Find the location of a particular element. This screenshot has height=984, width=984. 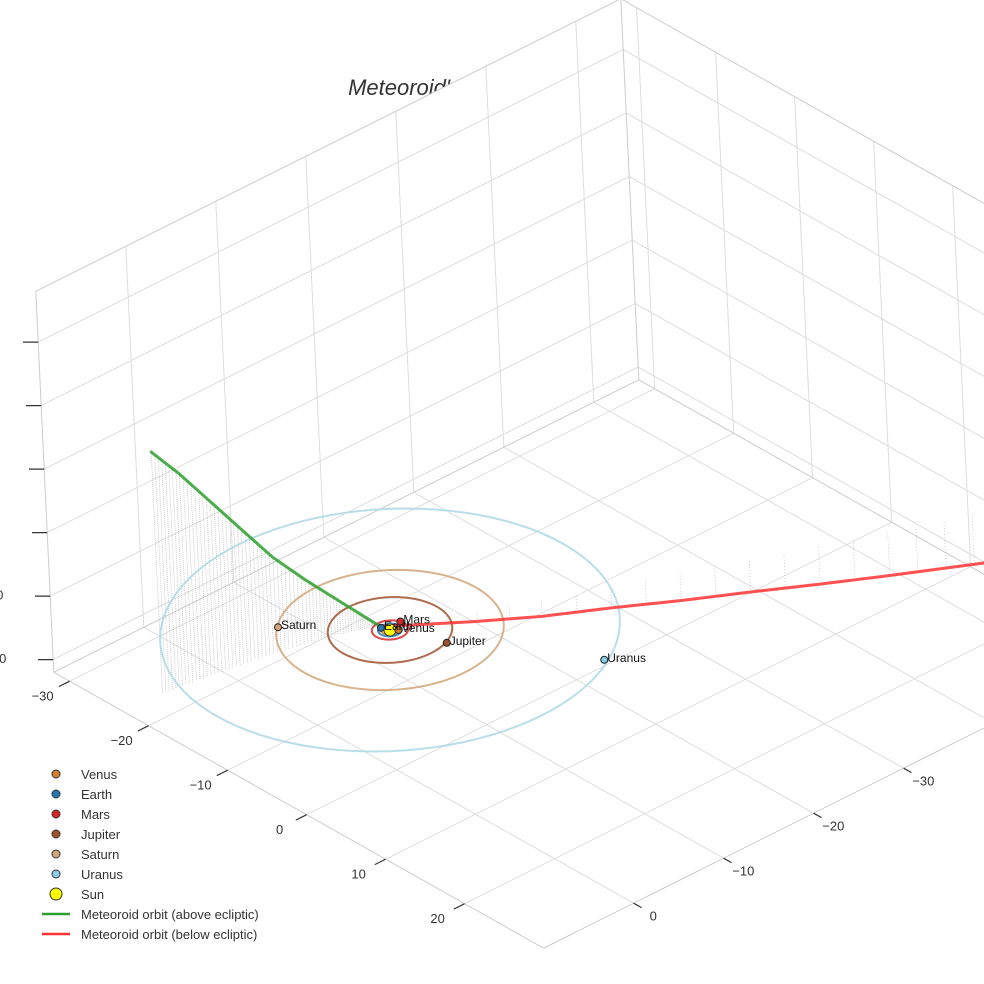

legend-entry-label: Saturn is located at coordinates (100, 854).